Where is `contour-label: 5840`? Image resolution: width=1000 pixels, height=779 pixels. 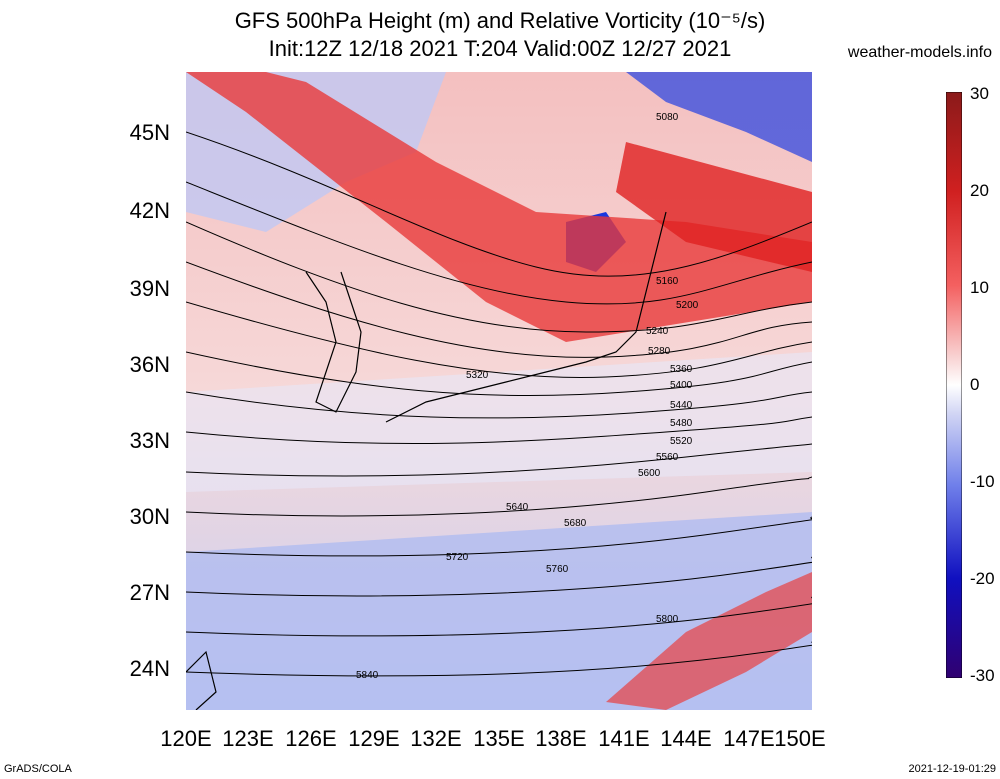 contour-label: 5840 is located at coordinates (367, 675).